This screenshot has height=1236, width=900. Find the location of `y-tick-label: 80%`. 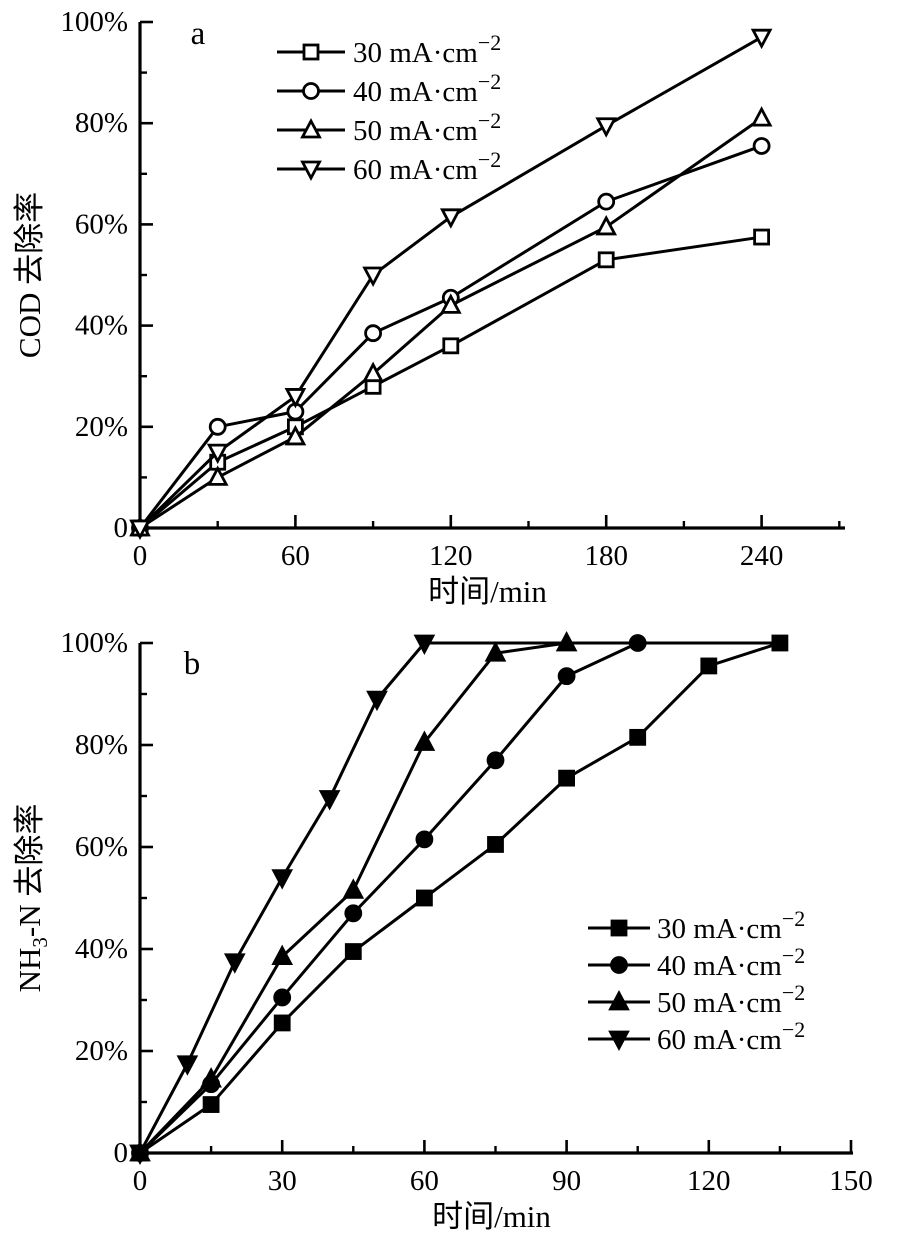

y-tick-label: 80% is located at coordinates (101, 123).